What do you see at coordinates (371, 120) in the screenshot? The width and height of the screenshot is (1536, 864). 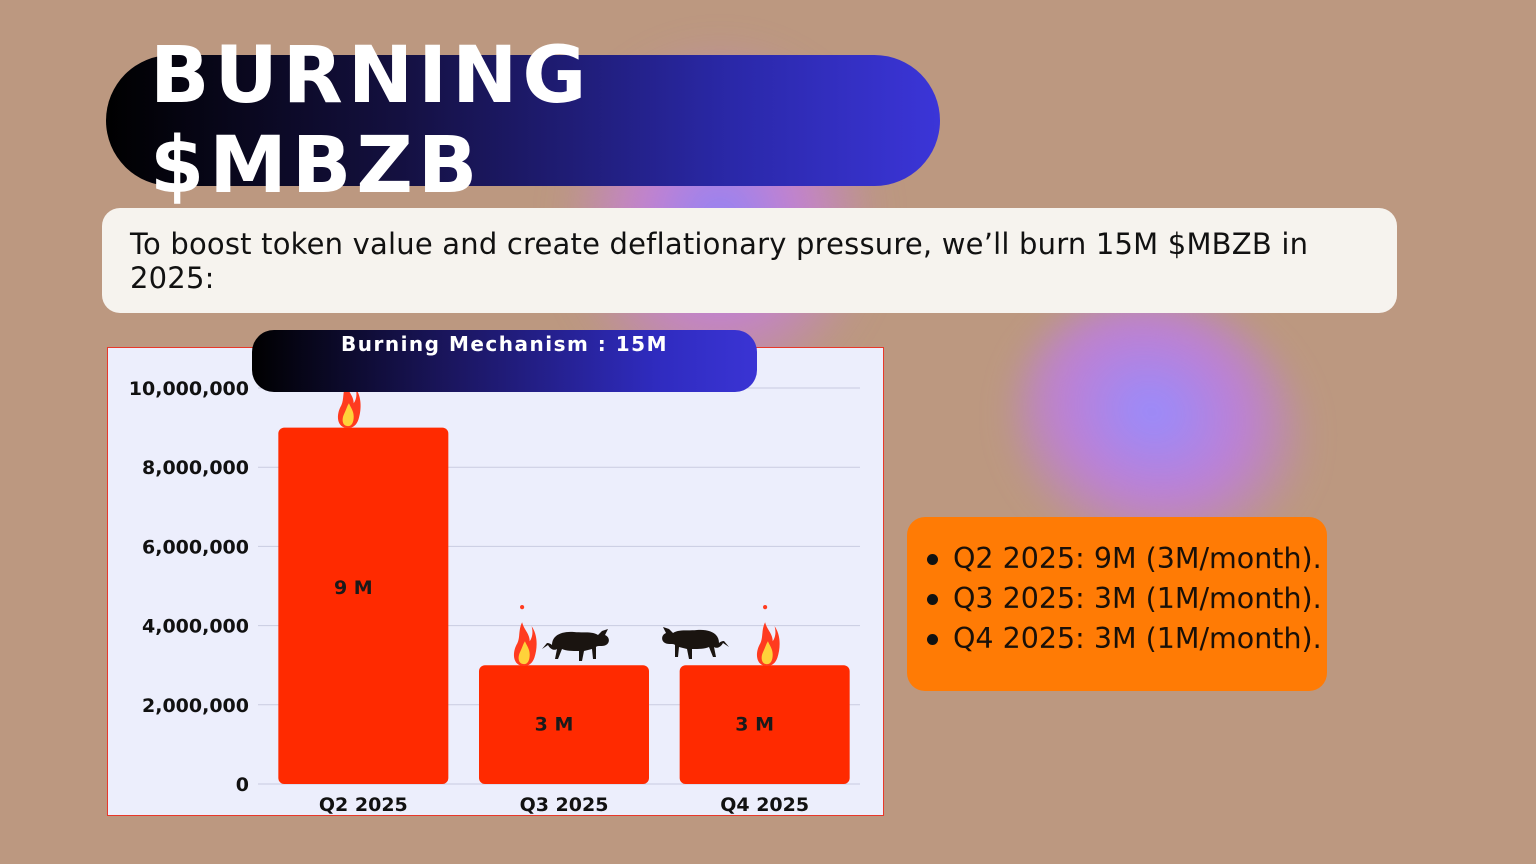 I see `page-title: BURNING $MBZB` at bounding box center [371, 120].